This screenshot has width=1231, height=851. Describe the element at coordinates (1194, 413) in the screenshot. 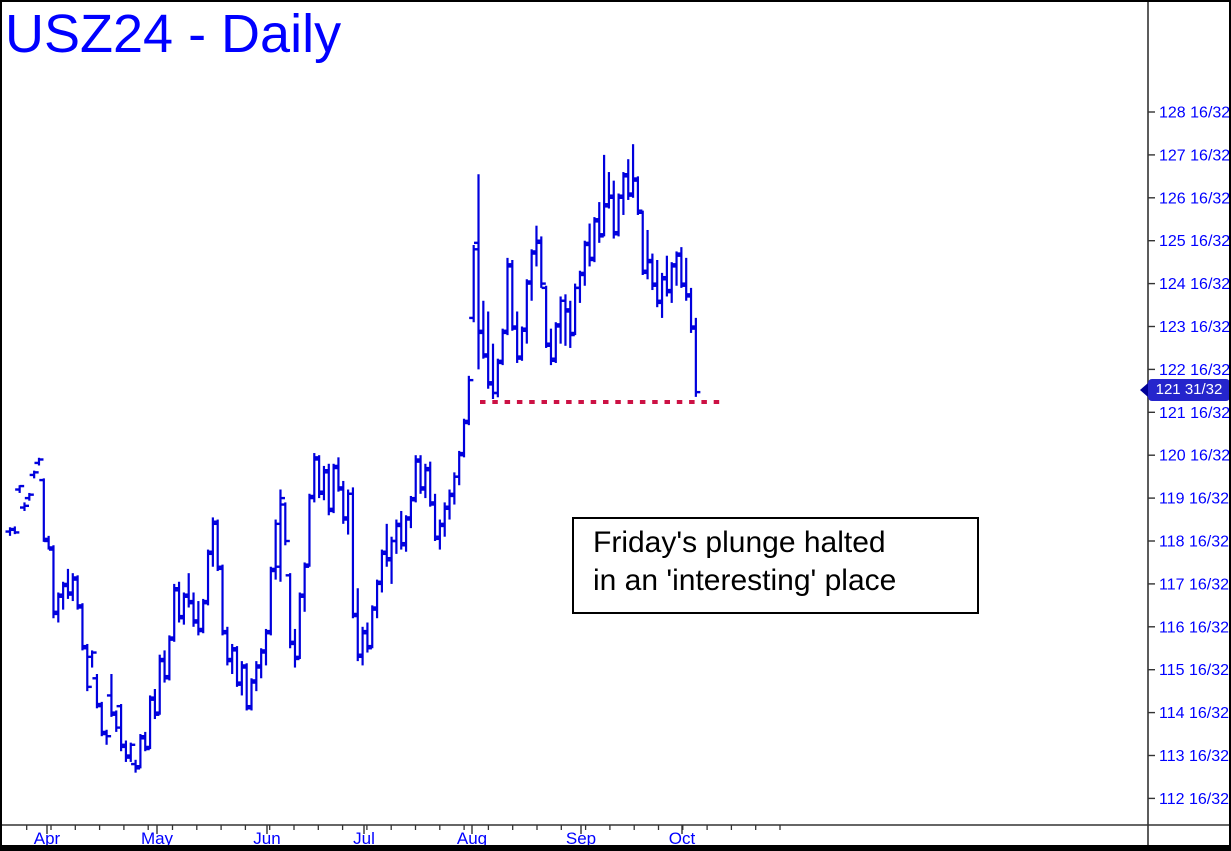

I see `y-axis-label: 121 16/32` at that location.